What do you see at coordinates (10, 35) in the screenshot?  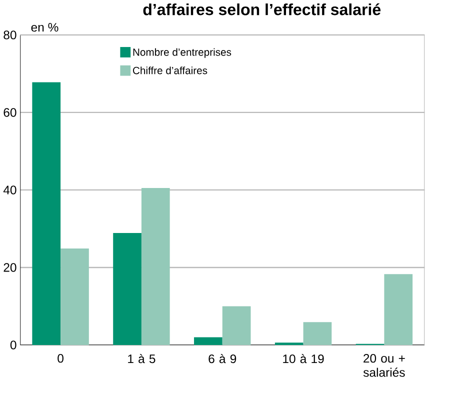 I see `y-tick-label: 80` at bounding box center [10, 35].